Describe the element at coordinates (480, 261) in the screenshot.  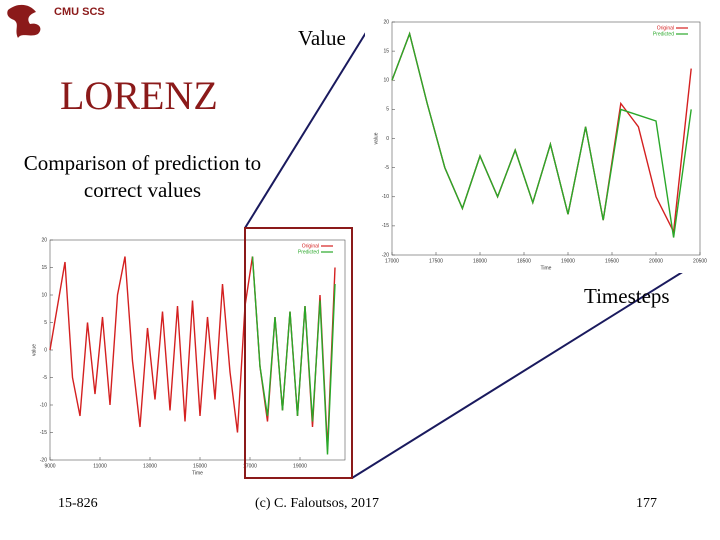
I see `x-tick-label: 18000` at that location.